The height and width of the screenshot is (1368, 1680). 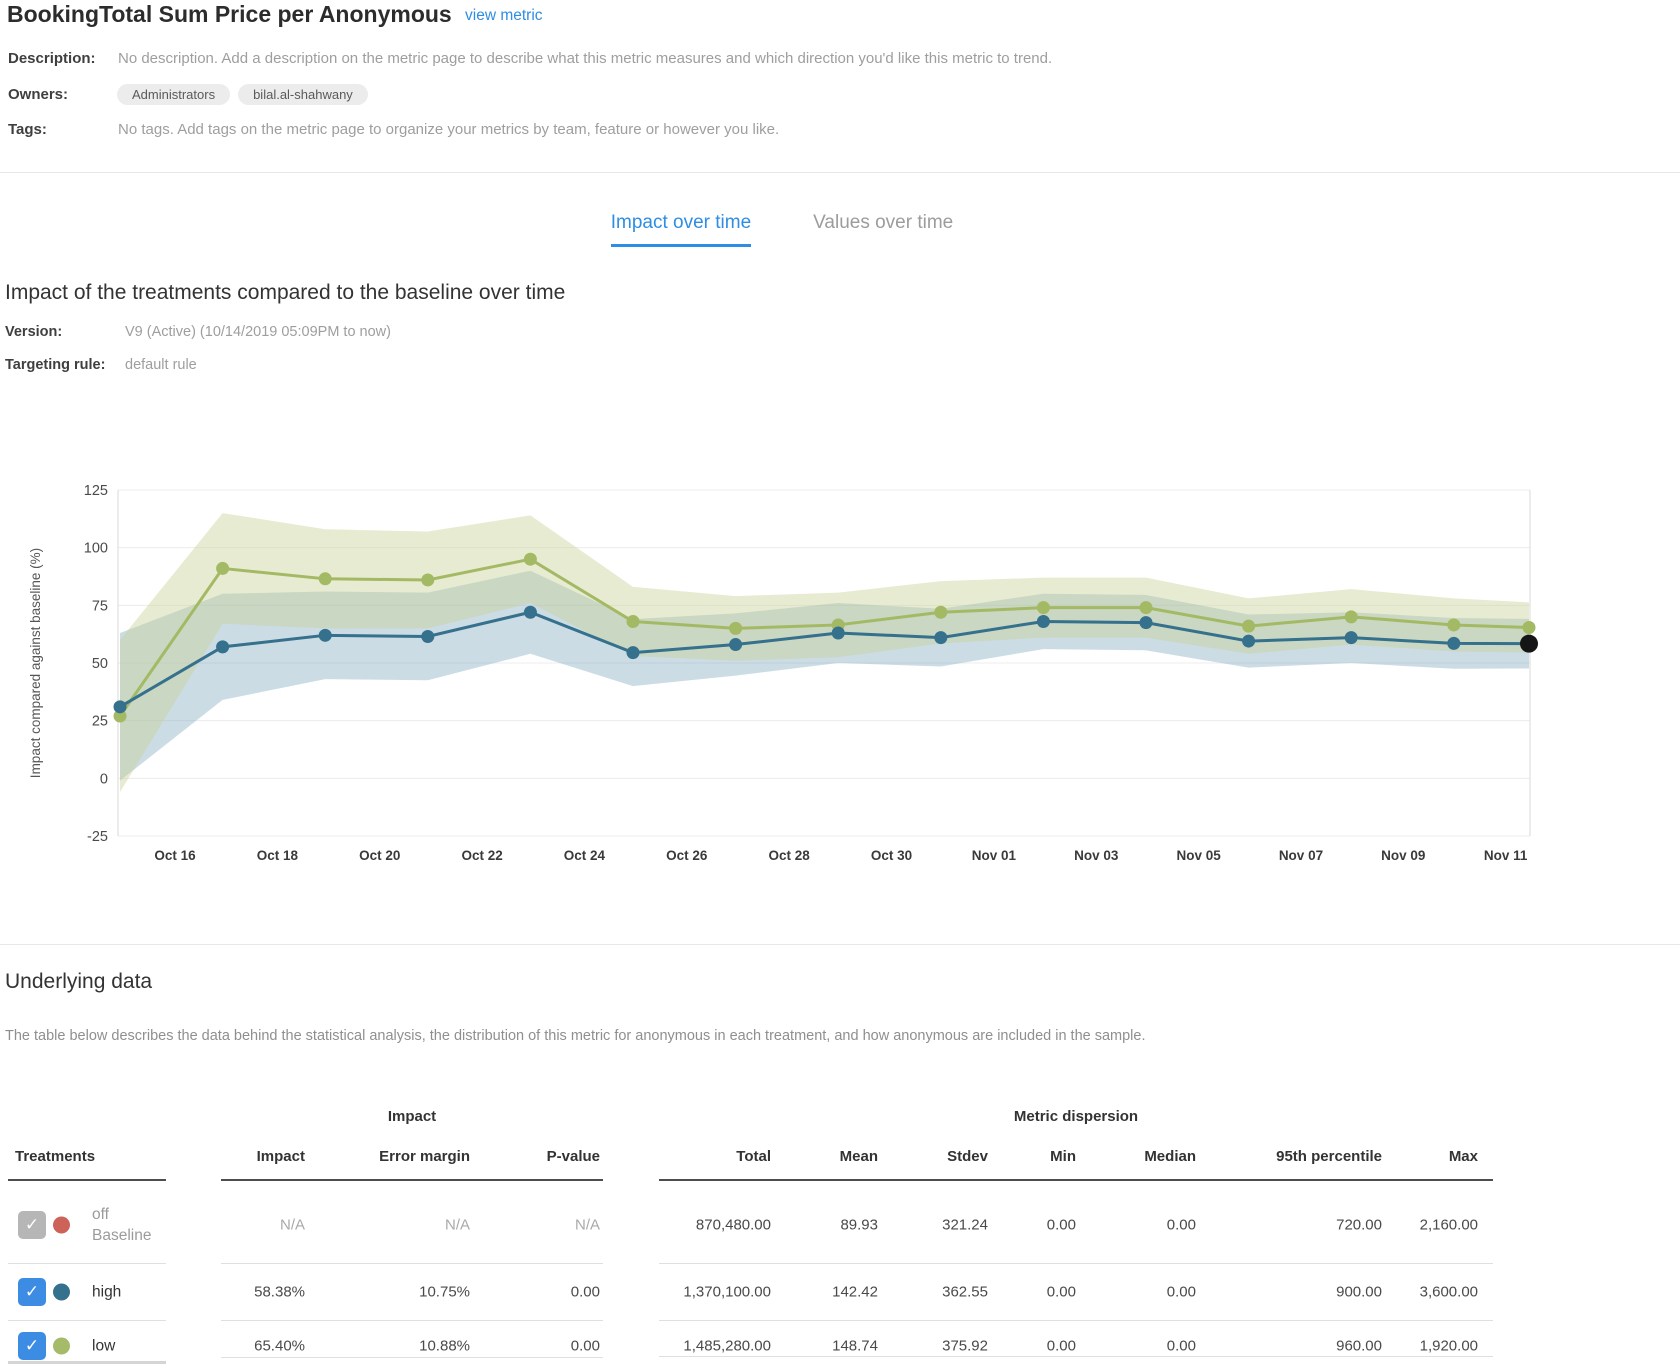 I want to click on impact-header-underline, so click(x=412, y=1180).